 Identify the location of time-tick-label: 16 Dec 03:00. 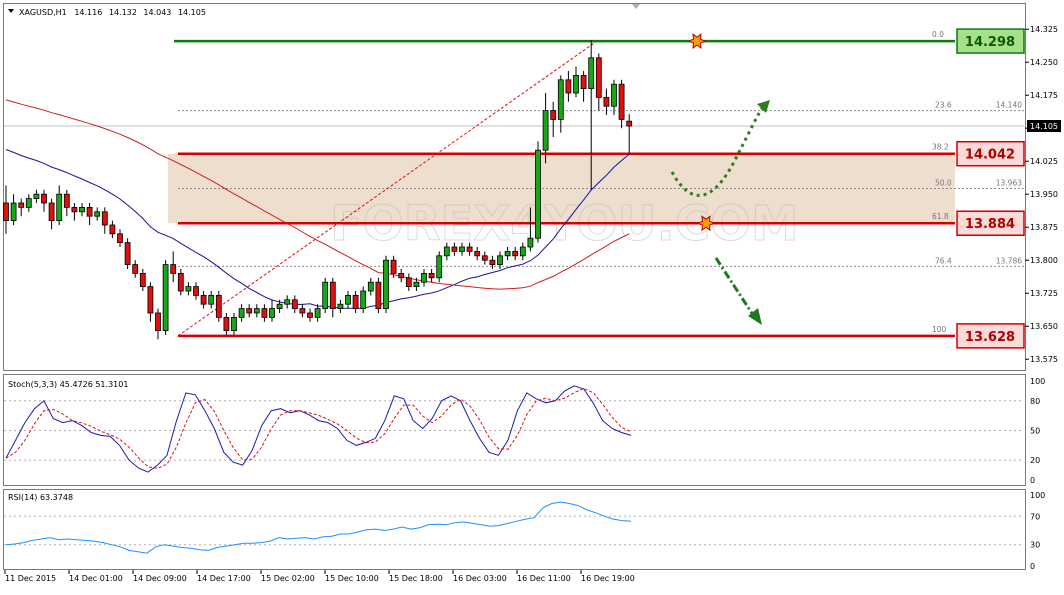
(480, 578).